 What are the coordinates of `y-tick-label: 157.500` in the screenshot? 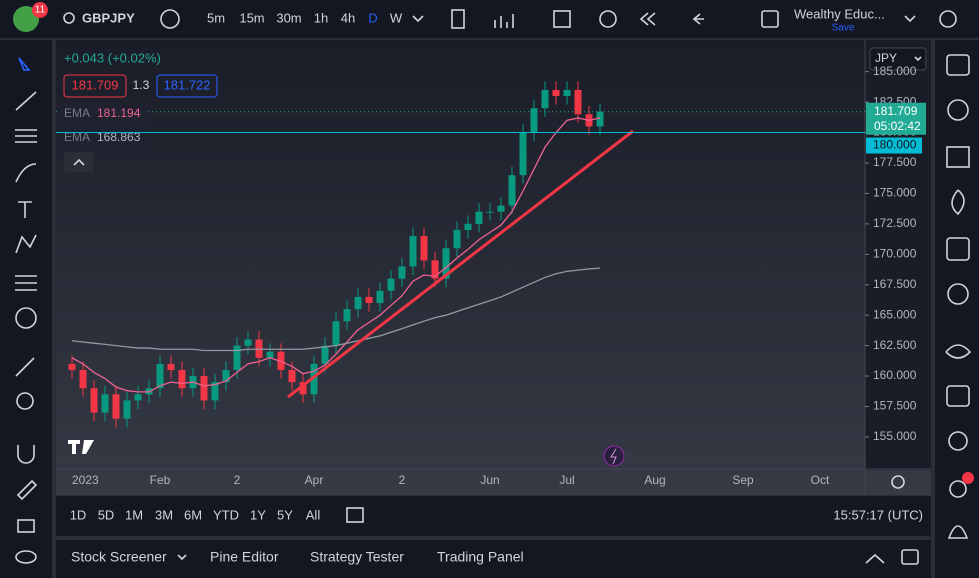 It's located at (895, 406).